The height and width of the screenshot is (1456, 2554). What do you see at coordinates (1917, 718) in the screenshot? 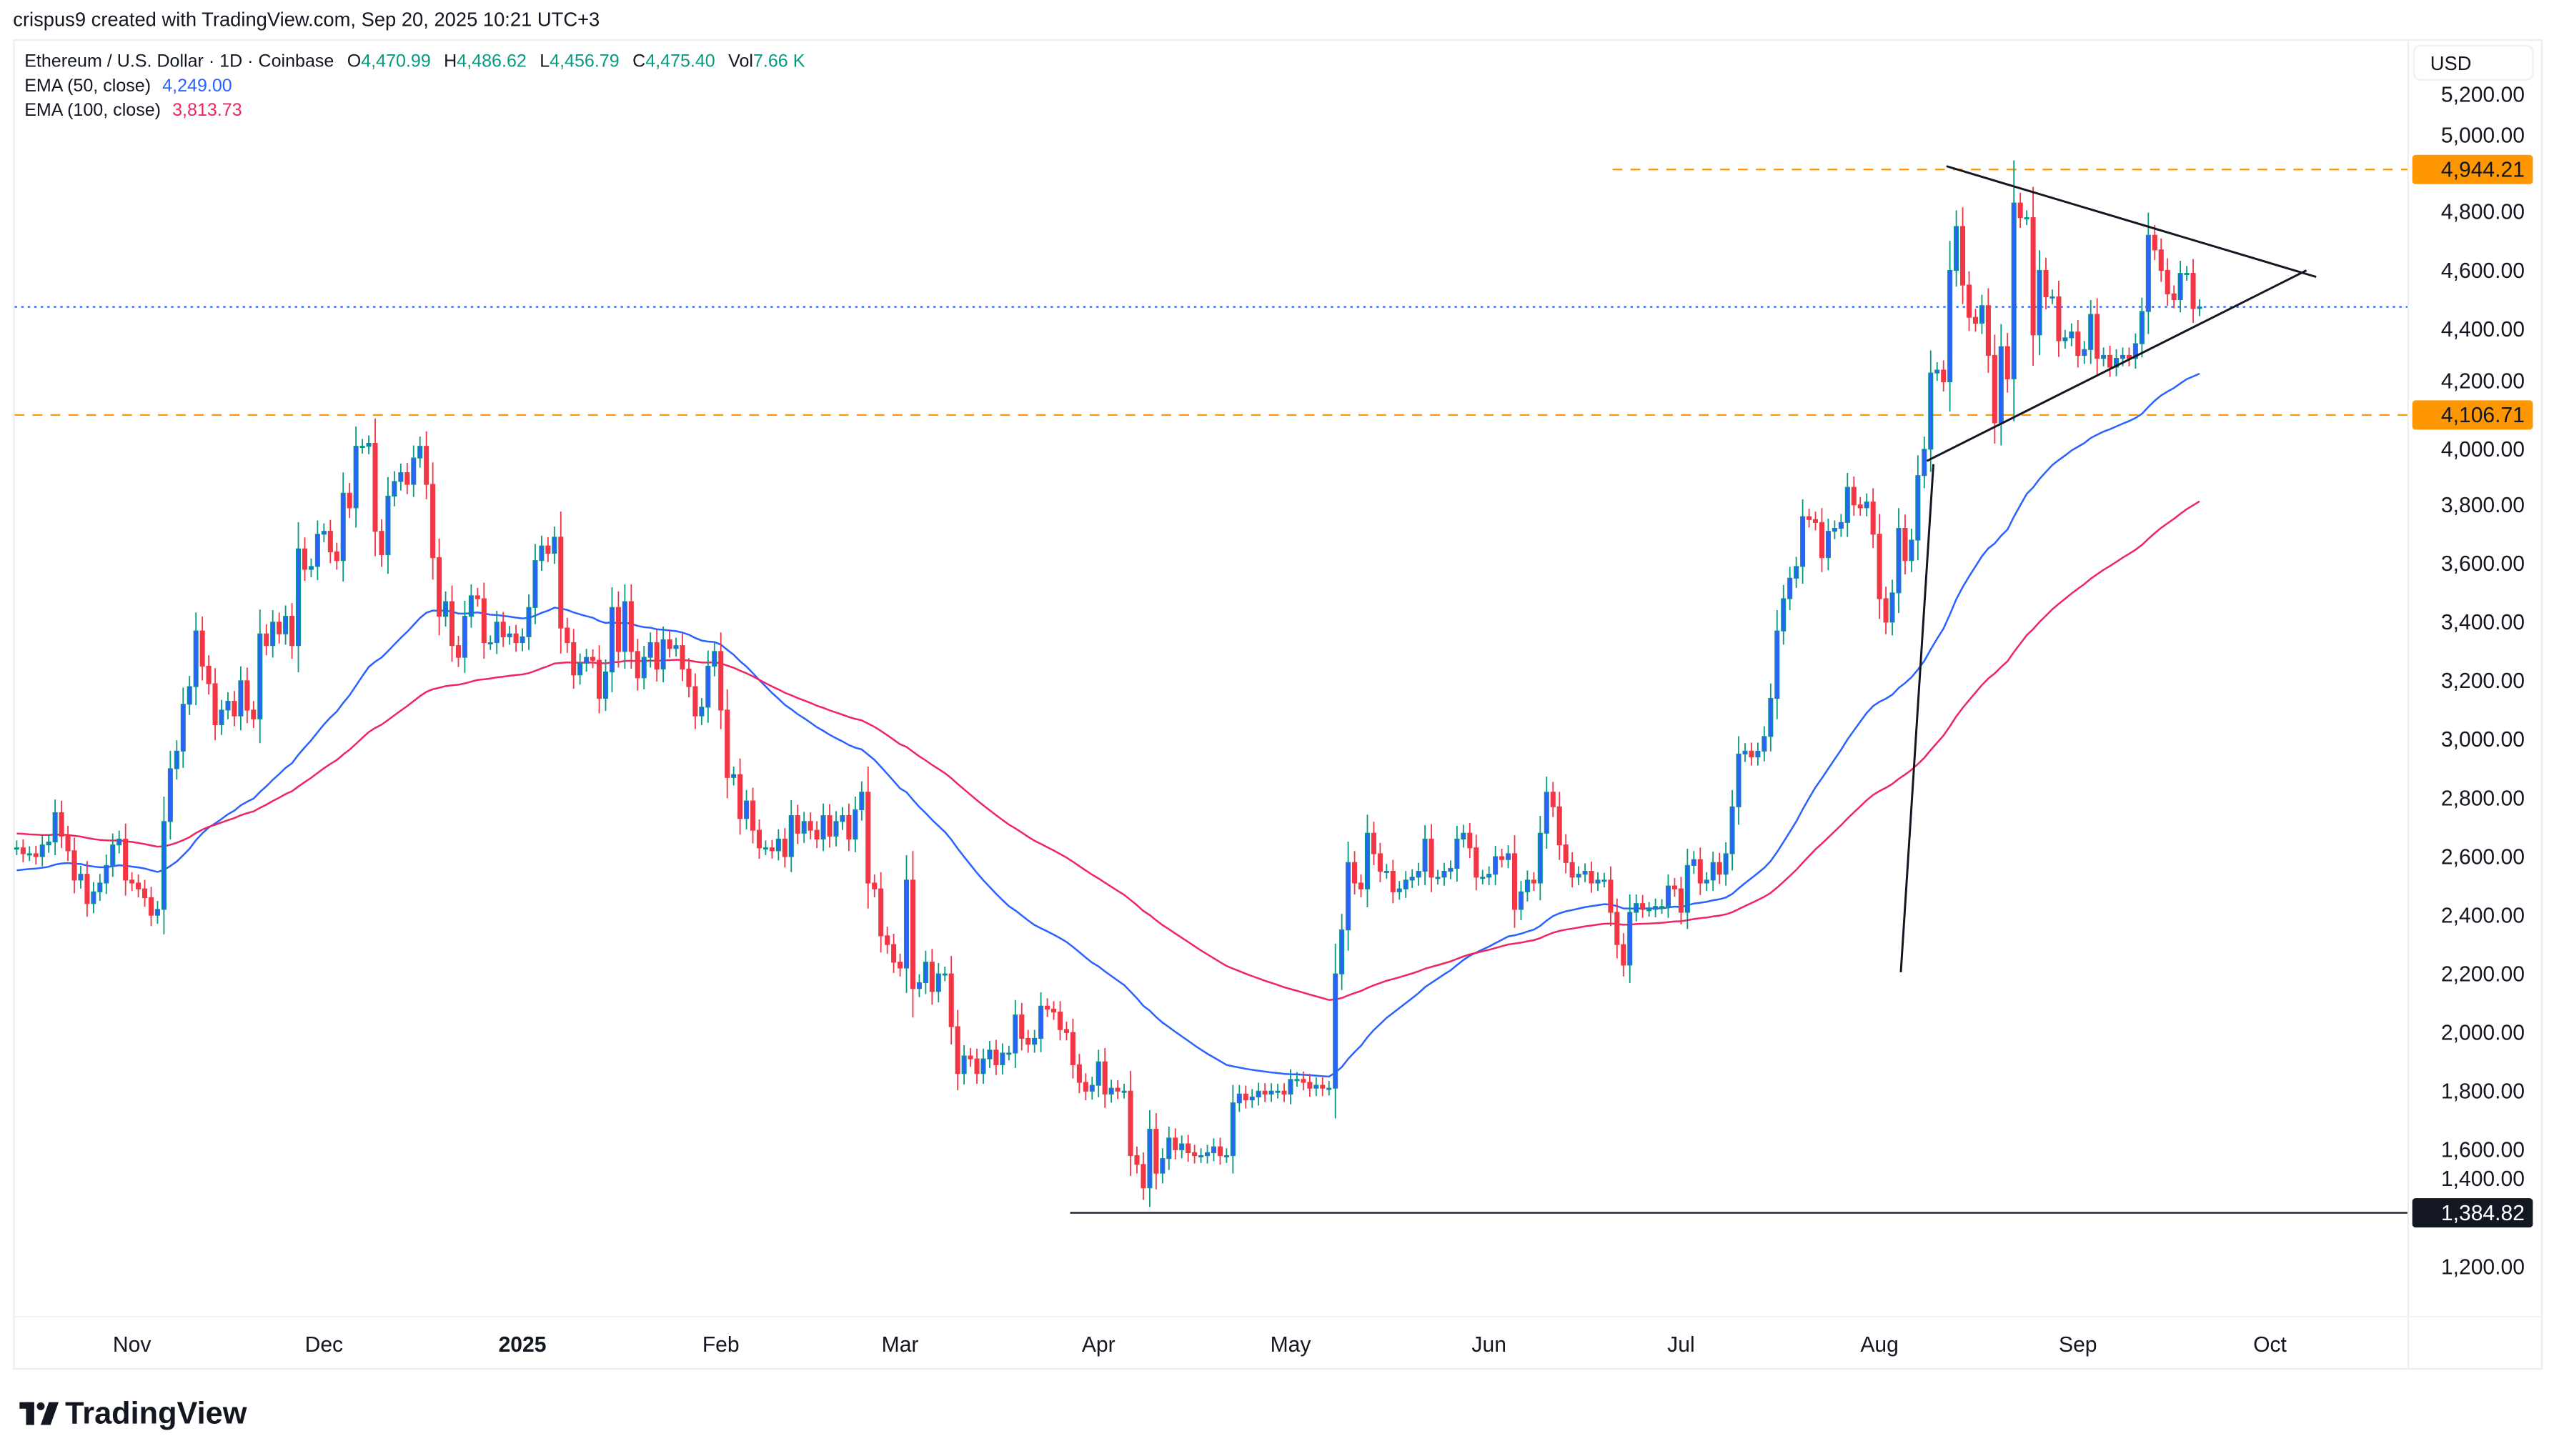
I see `flagpole-line` at bounding box center [1917, 718].